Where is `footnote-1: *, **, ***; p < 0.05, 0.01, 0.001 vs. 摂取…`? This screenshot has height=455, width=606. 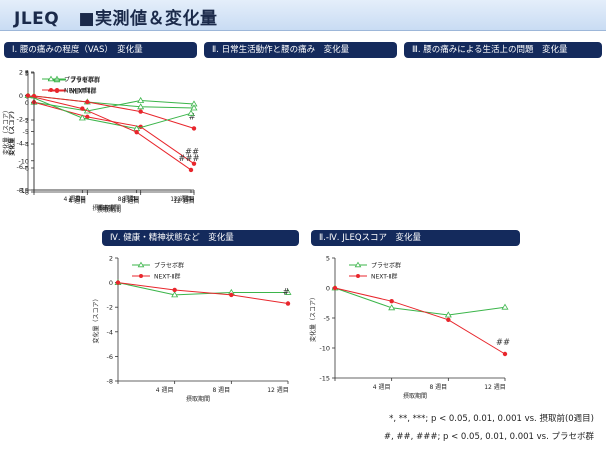
footnote-1: *, **, ***; p < 0.05, 0.01, 0.001 vs. 摂取… is located at coordinates (491, 419).